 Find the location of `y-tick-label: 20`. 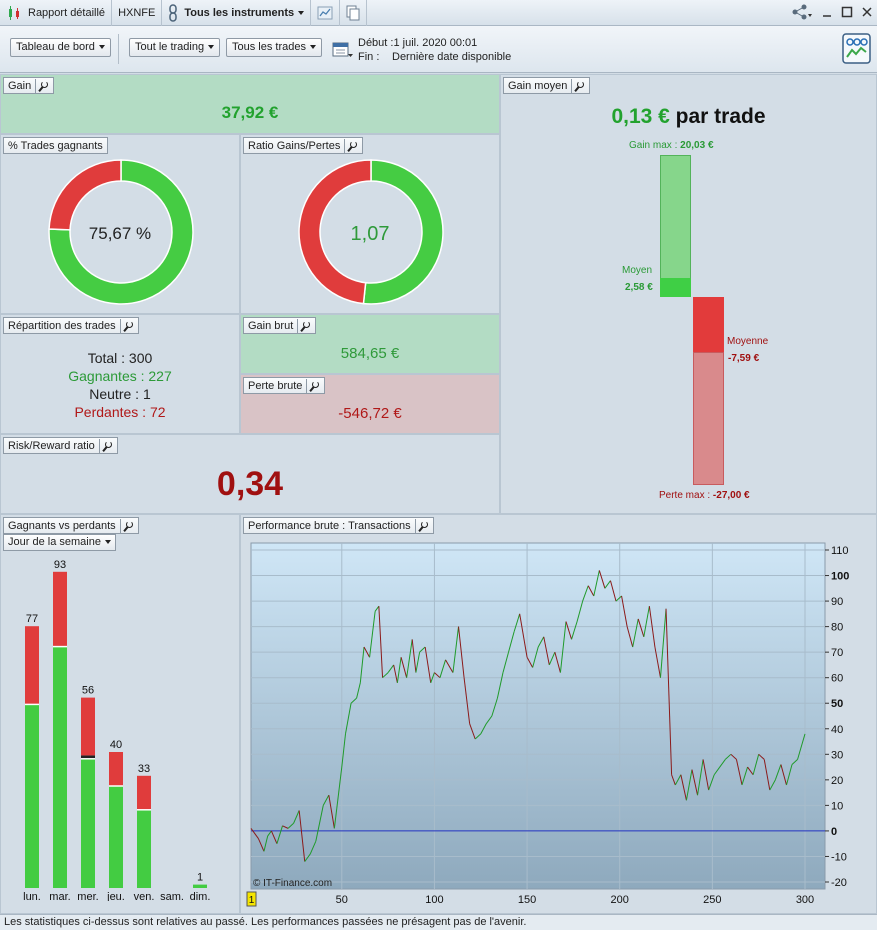

y-tick-label: 20 is located at coordinates (837, 781).